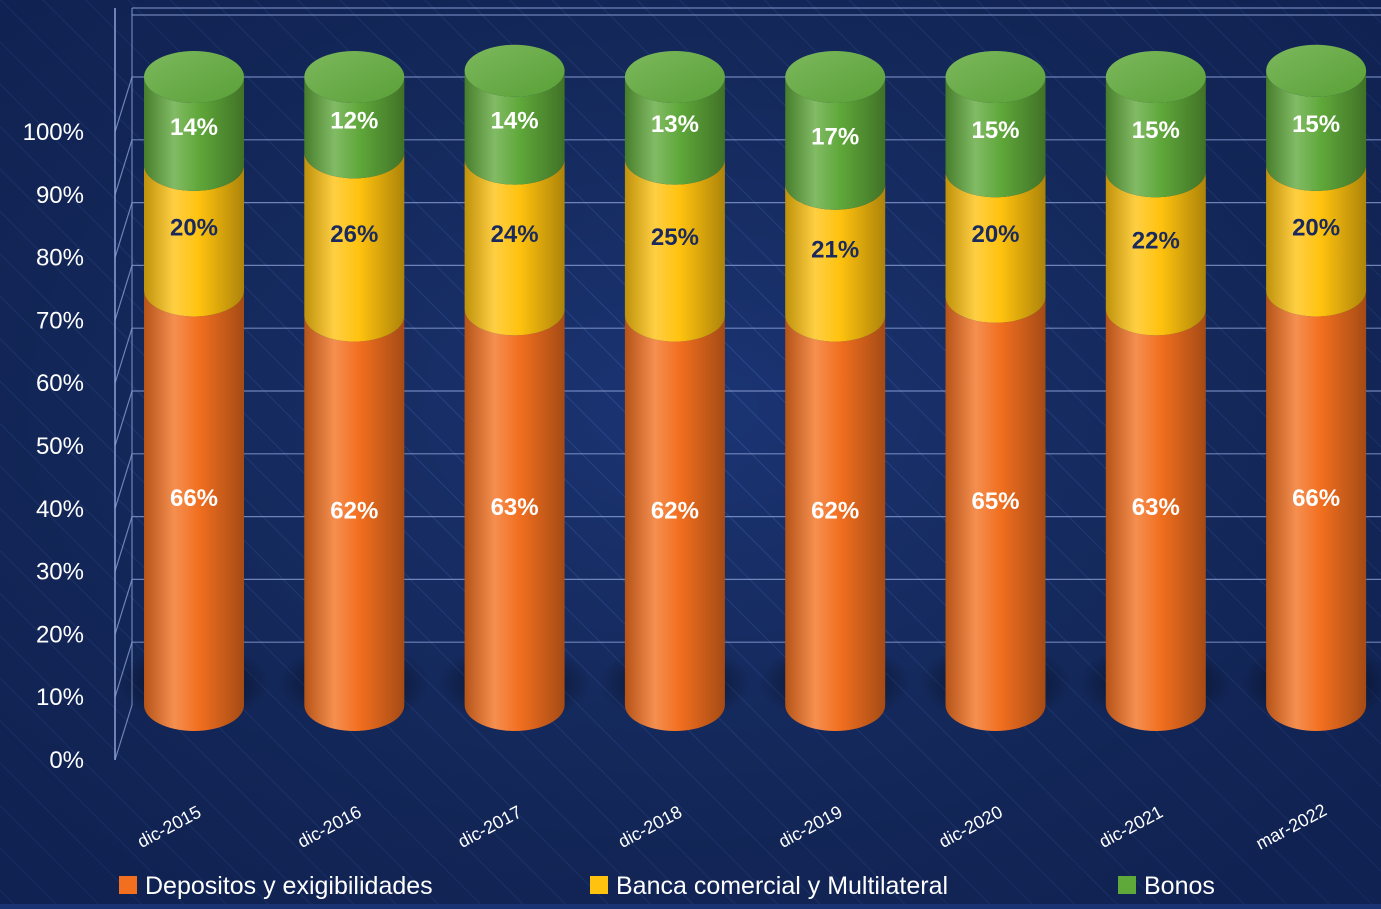 This screenshot has height=909, width=1381. I want to click on y-tick-label: 80%, so click(60, 258).